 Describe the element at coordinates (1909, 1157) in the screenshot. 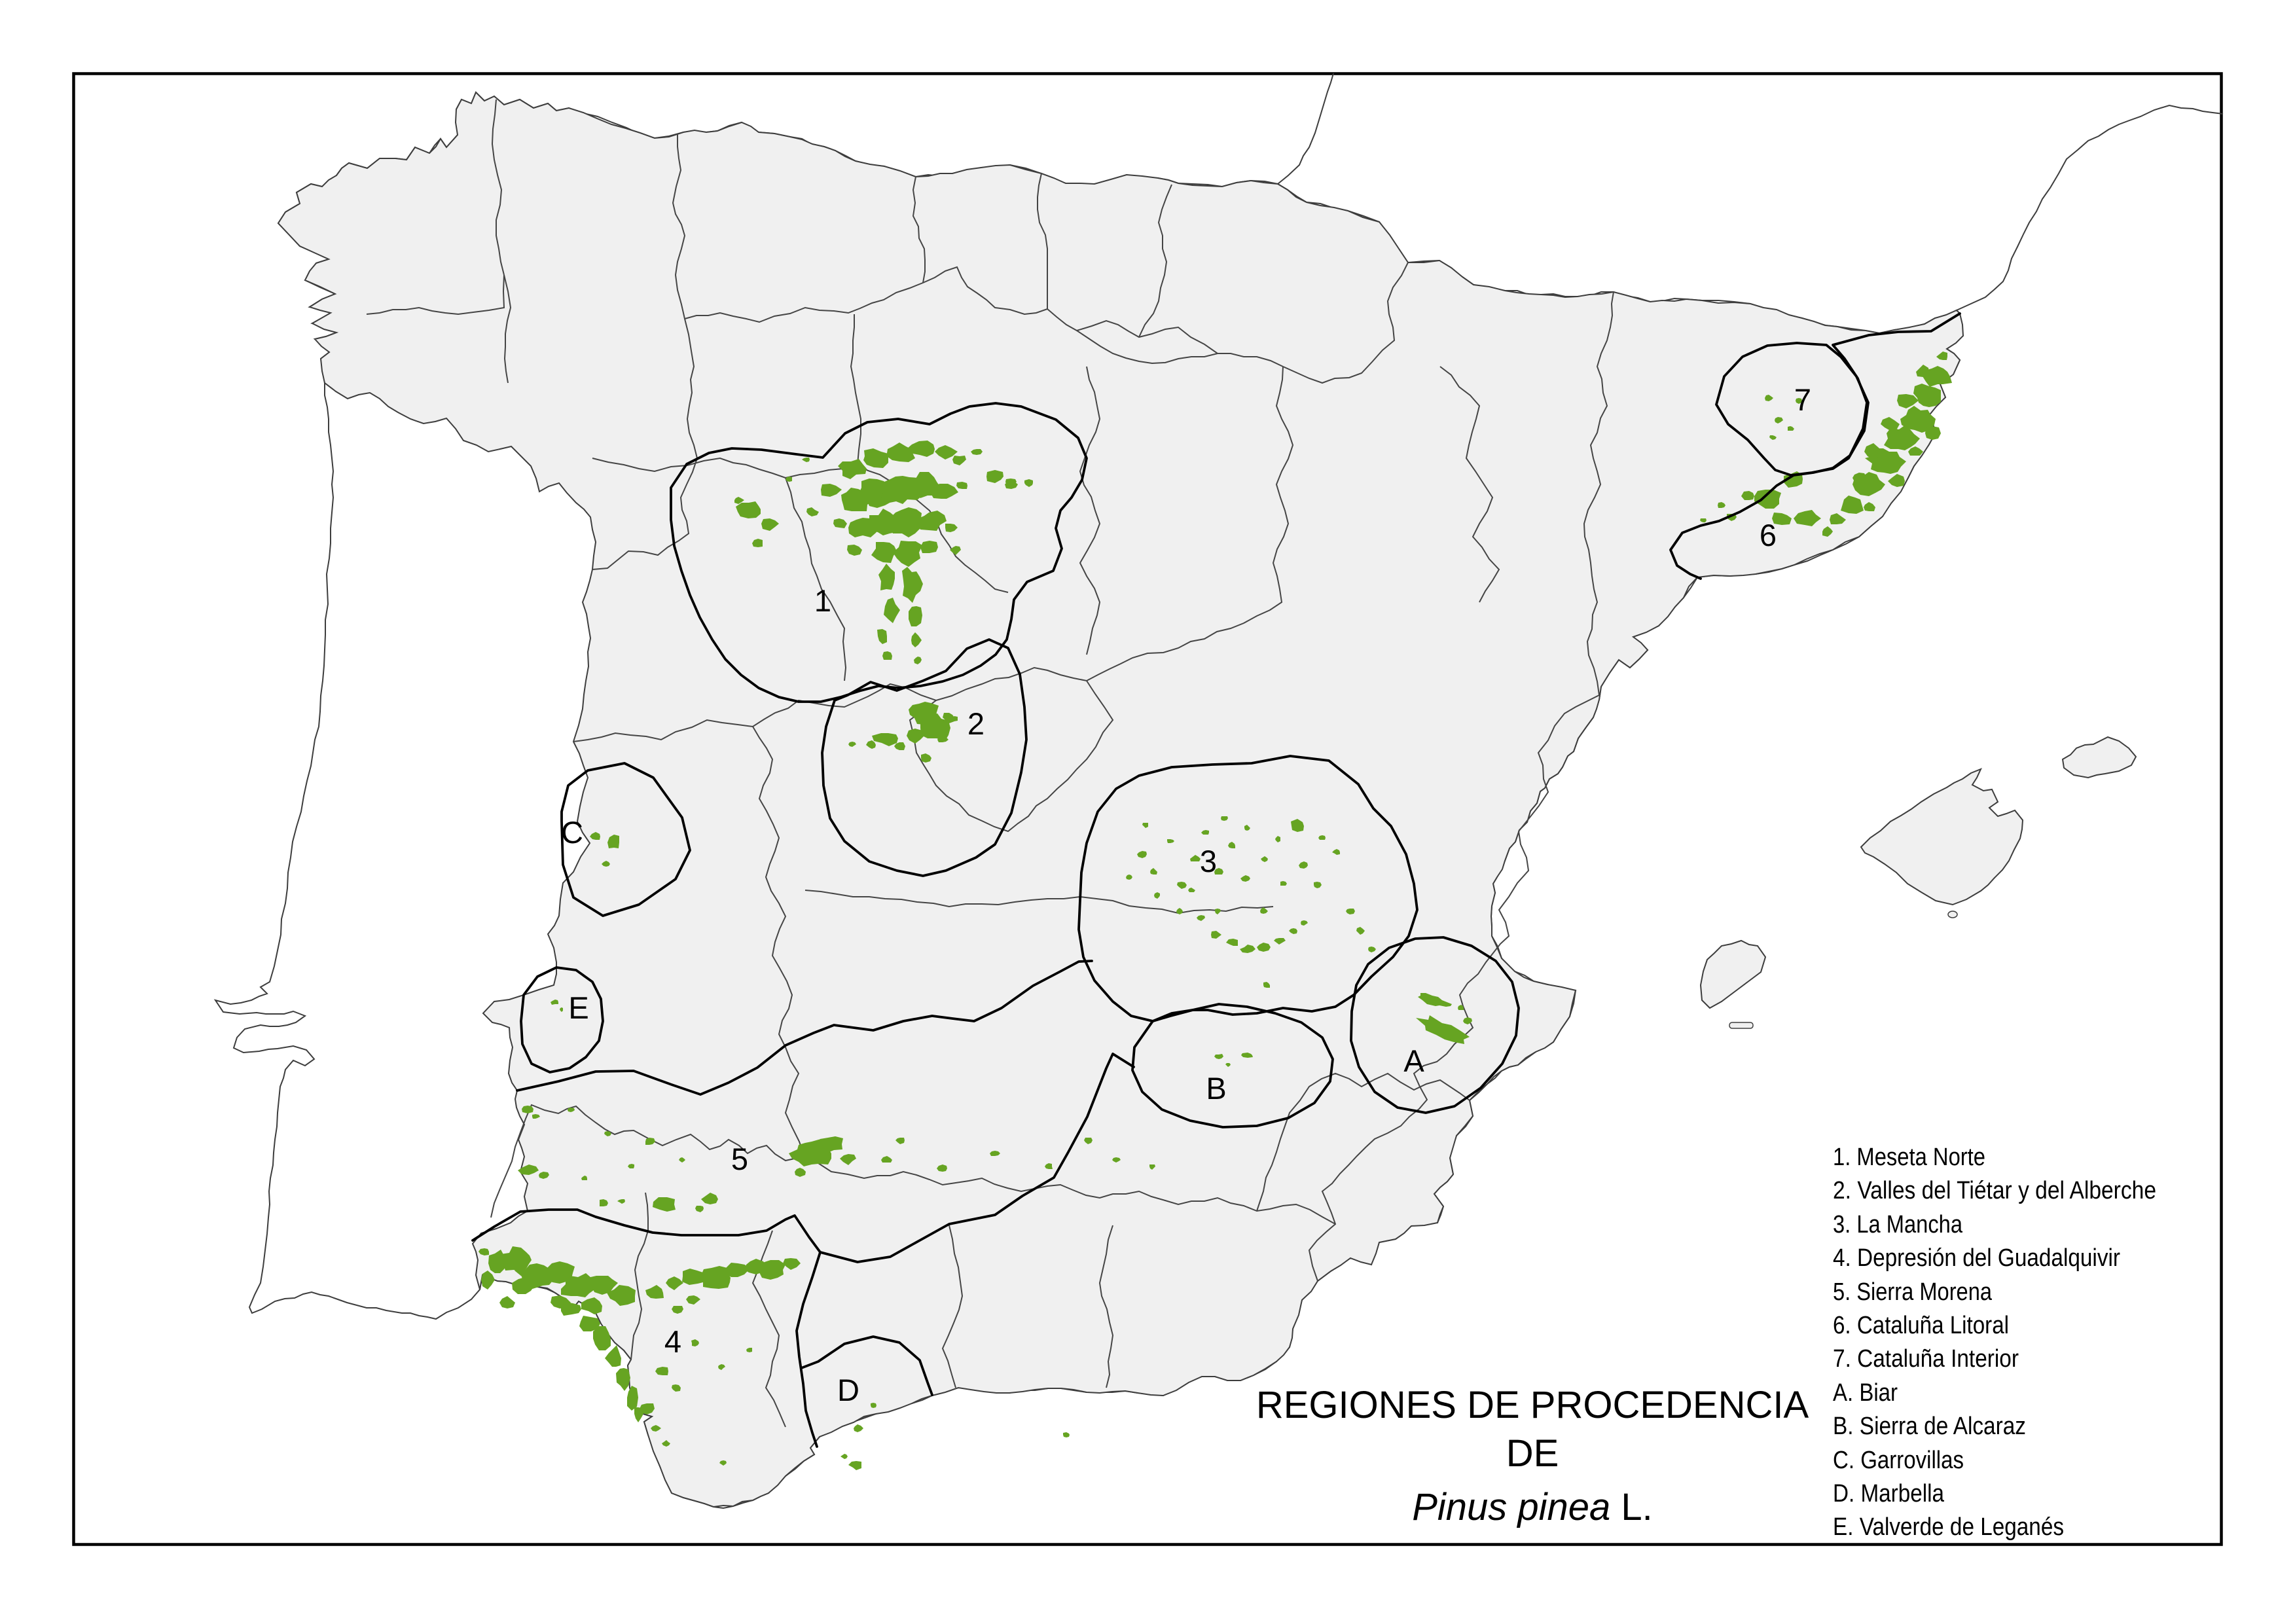

I see `svg-text: 1. Meseta Norte` at that location.